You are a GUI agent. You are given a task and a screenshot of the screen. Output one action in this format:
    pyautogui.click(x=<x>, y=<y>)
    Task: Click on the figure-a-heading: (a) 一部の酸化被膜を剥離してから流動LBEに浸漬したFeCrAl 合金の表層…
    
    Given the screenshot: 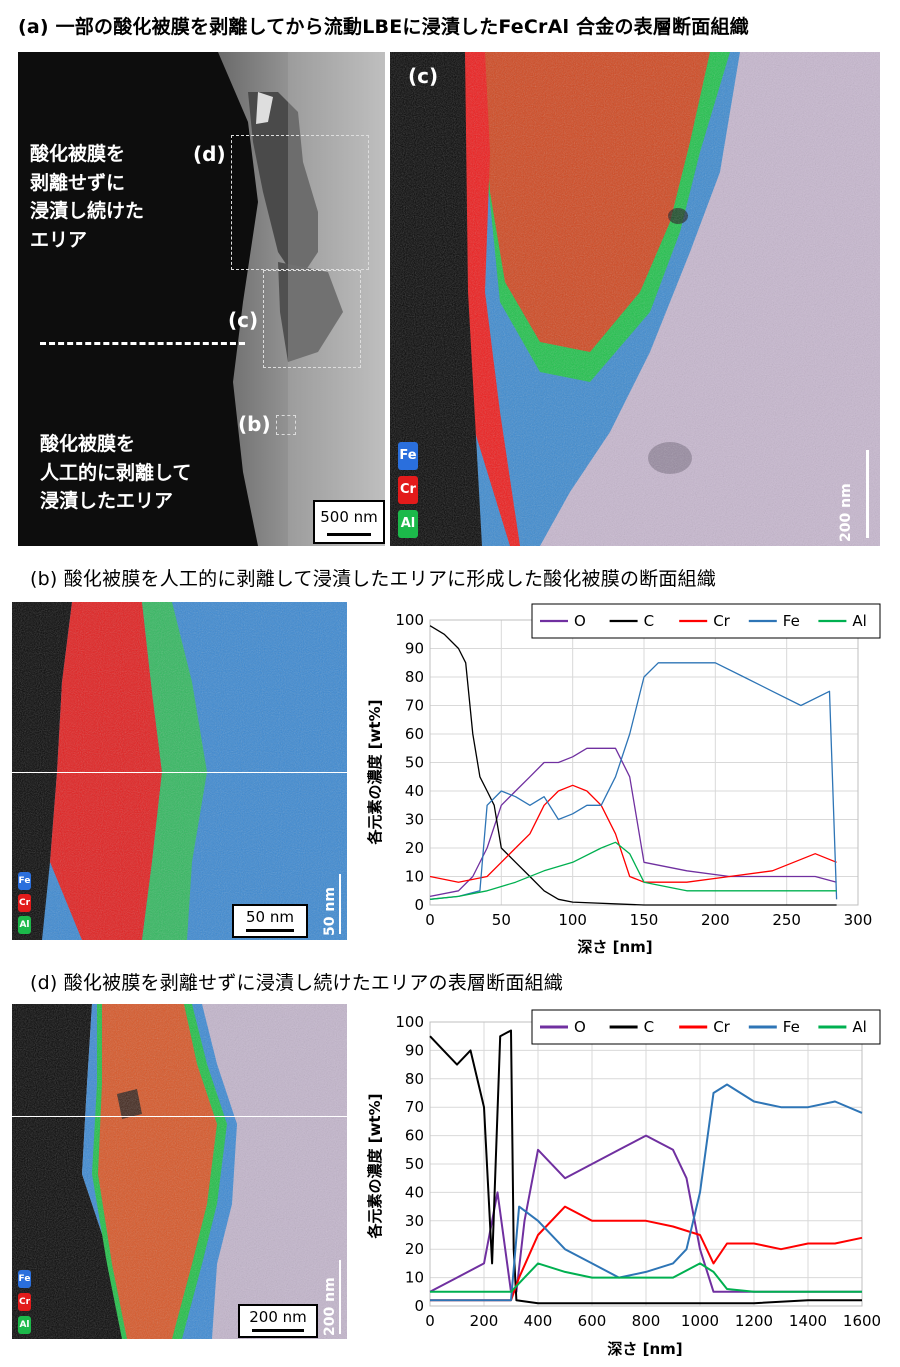 What is the action you would take?
    pyautogui.click(x=383, y=27)
    